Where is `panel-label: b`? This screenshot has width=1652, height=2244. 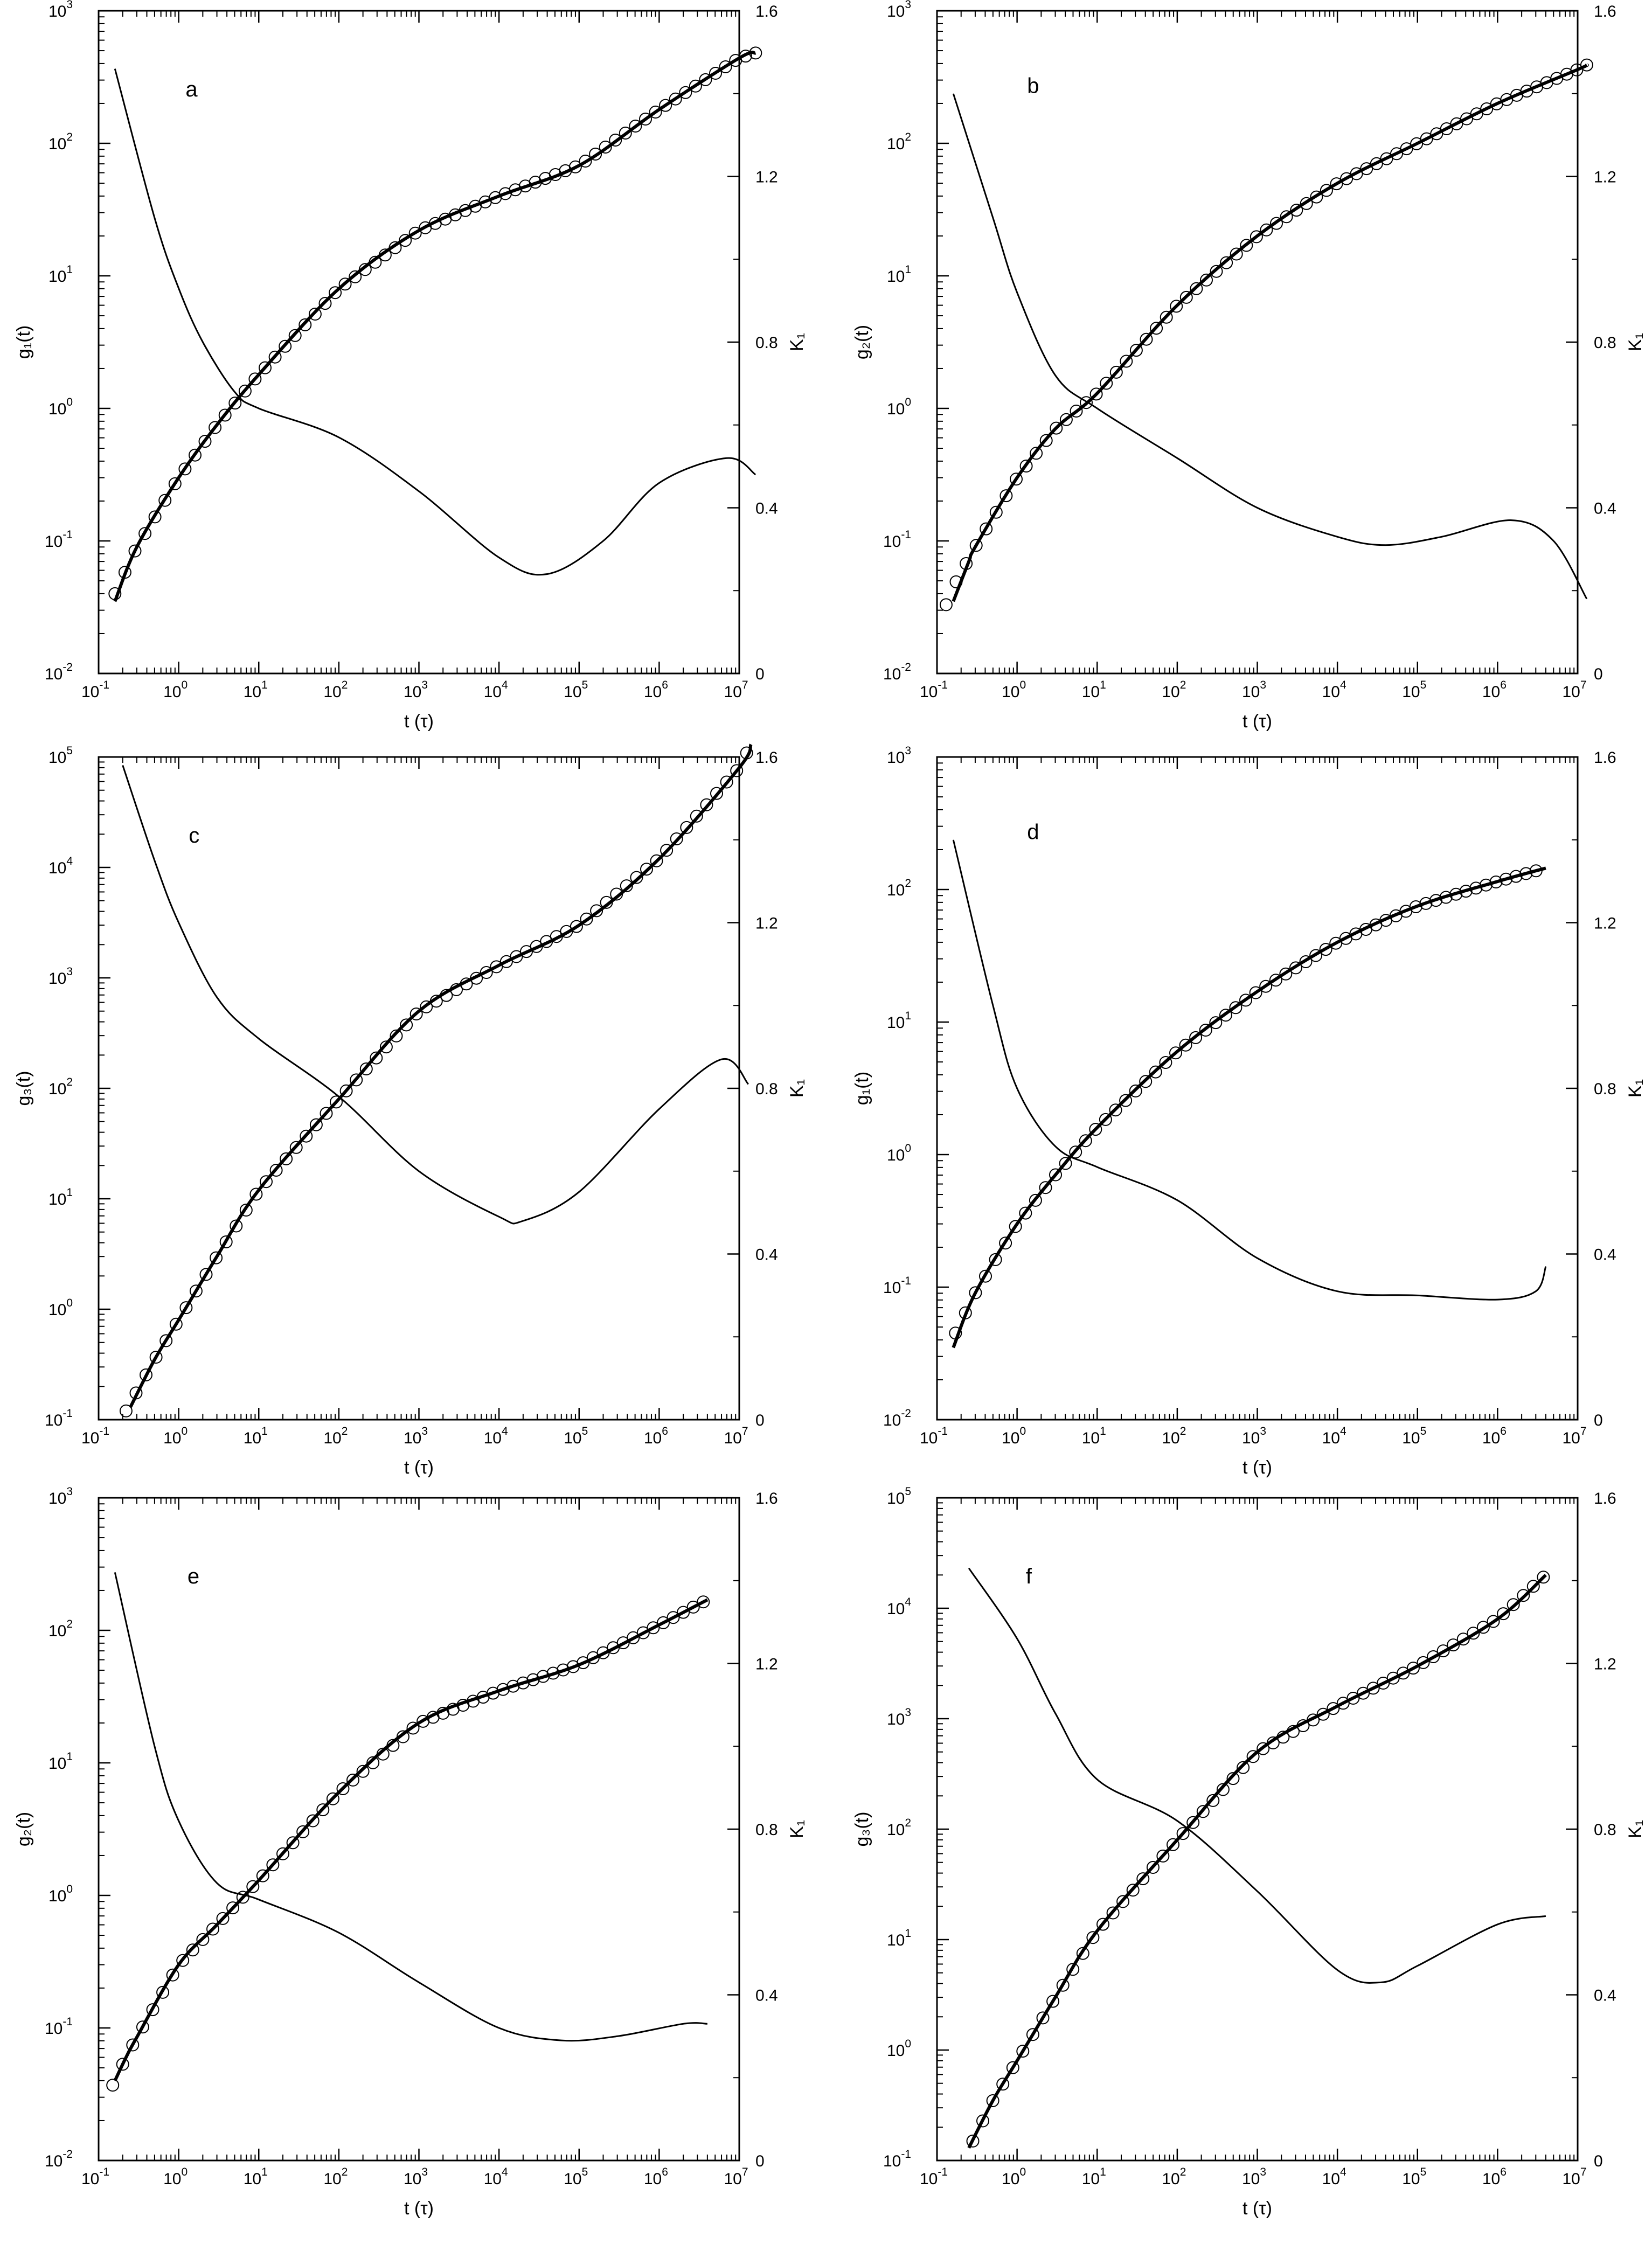 panel-label: b is located at coordinates (1033, 86).